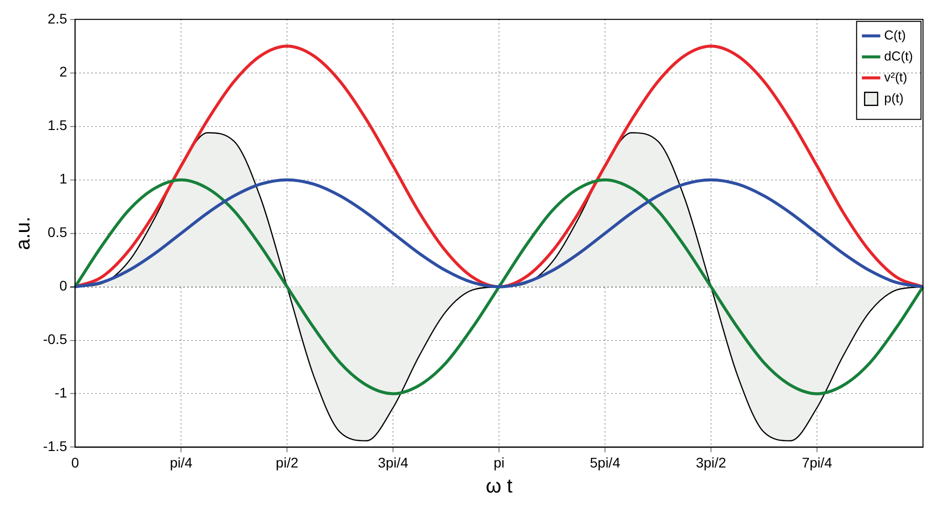  What do you see at coordinates (63, 72) in the screenshot?
I see `y-tick-label: 2` at bounding box center [63, 72].